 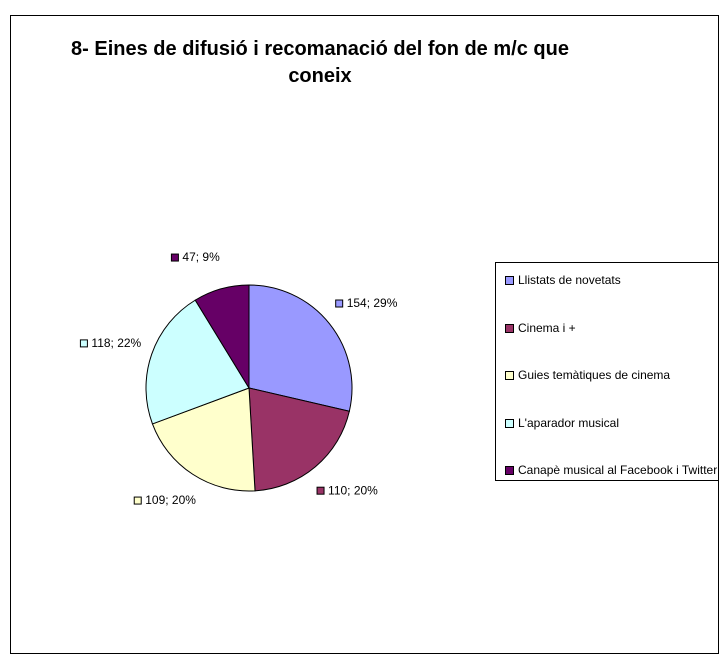 I want to click on legend-label: Cinema i +, so click(x=547, y=327).